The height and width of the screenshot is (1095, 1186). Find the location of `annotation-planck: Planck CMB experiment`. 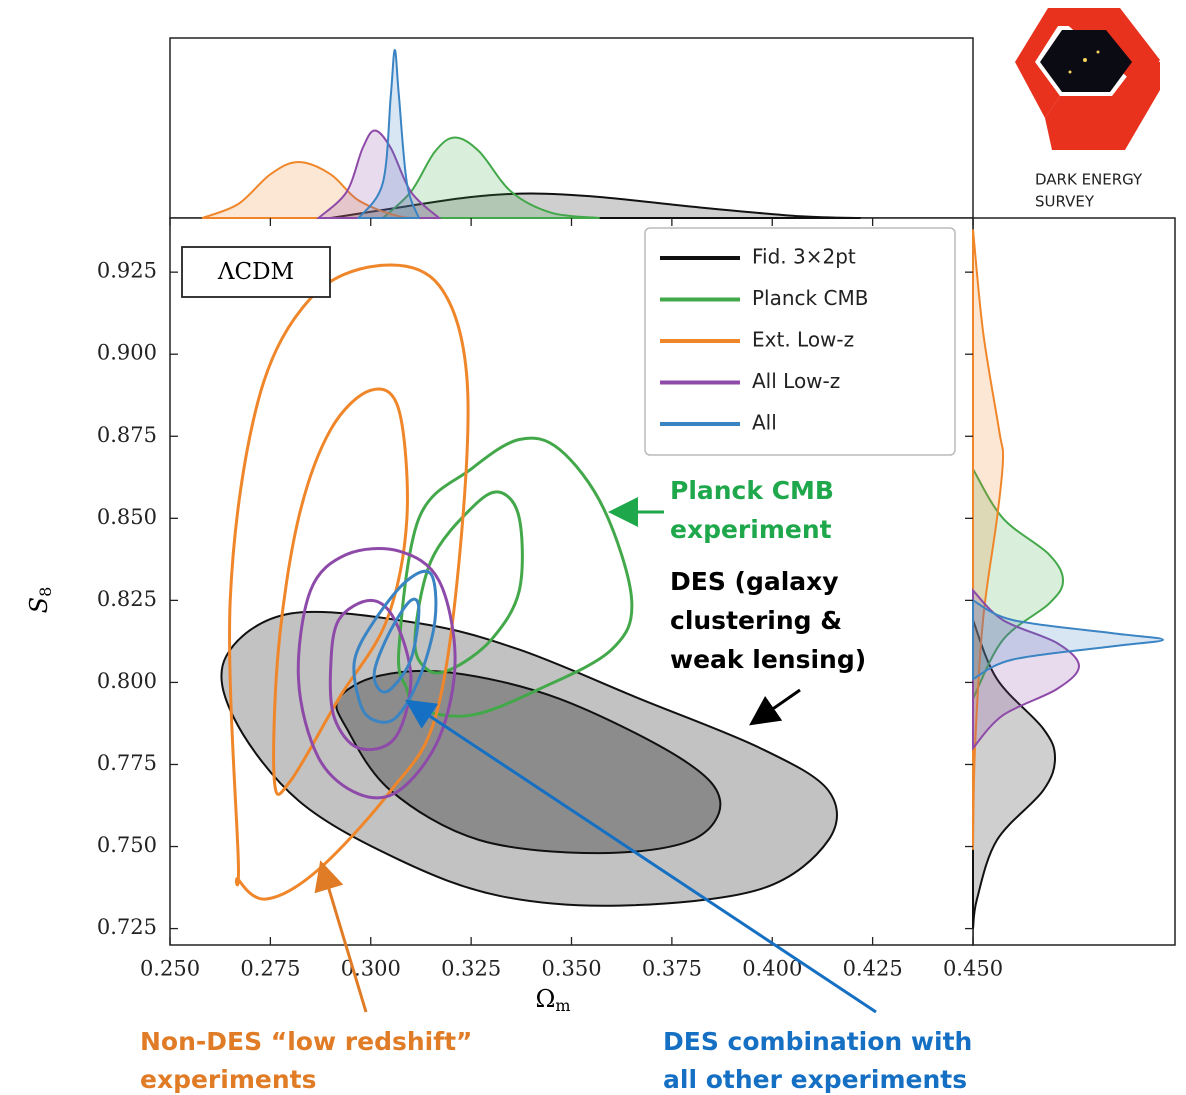

annotation-planck: Planck CMB experiment is located at coordinates (721, 510).